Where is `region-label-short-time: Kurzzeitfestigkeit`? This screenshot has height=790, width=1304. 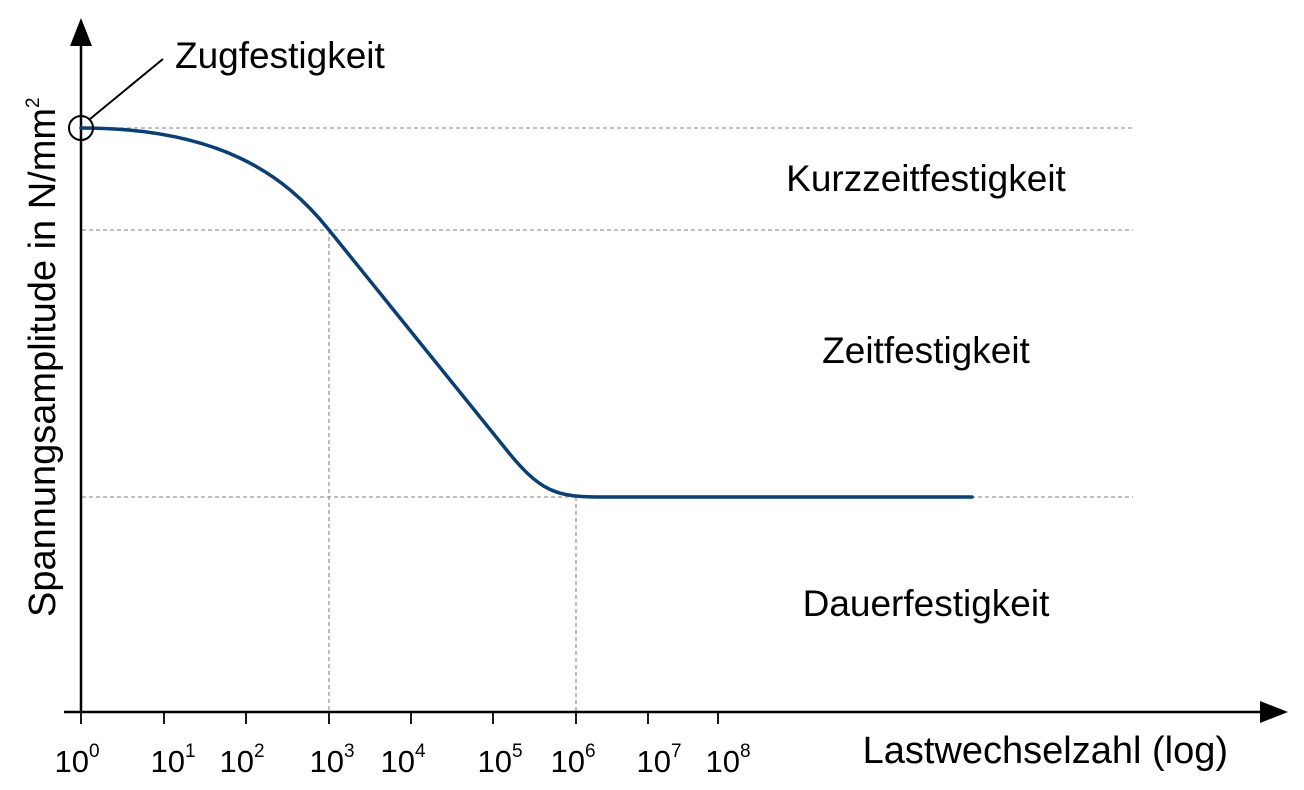 region-label-short-time: Kurzzeitfestigkeit is located at coordinates (926, 178).